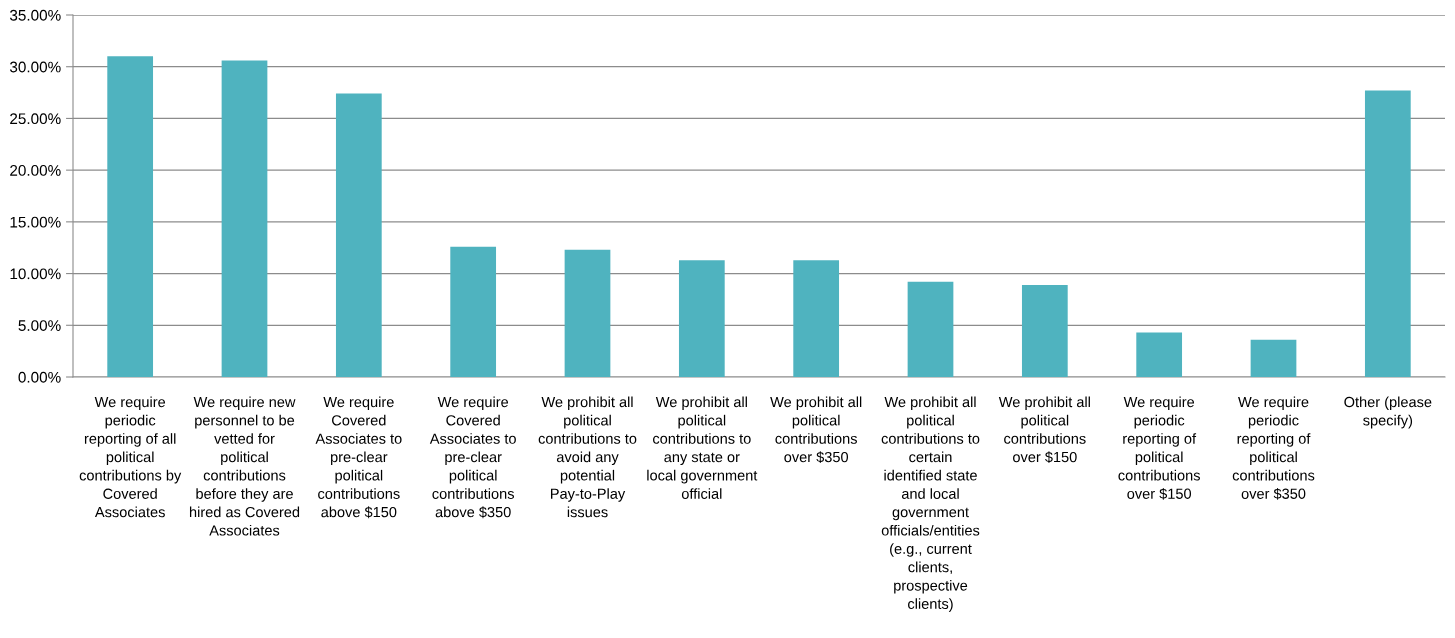  I want to click on y-tick-label: 30.00%, so click(35, 67).